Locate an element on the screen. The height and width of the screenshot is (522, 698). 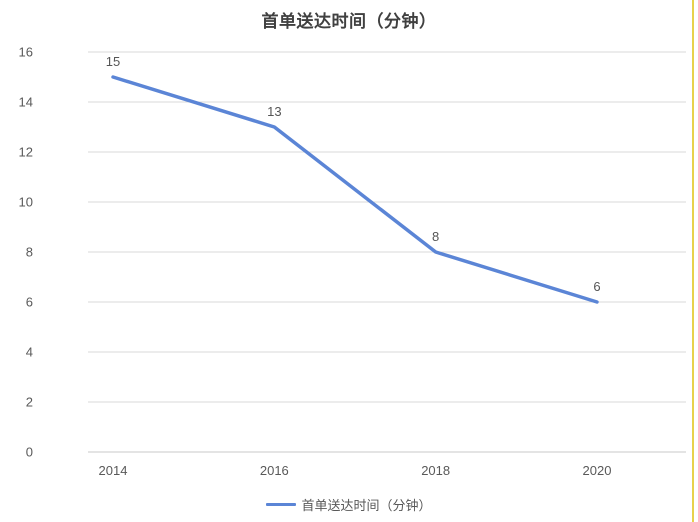
y-axis-tick-label: 12 is located at coordinates (26, 152).